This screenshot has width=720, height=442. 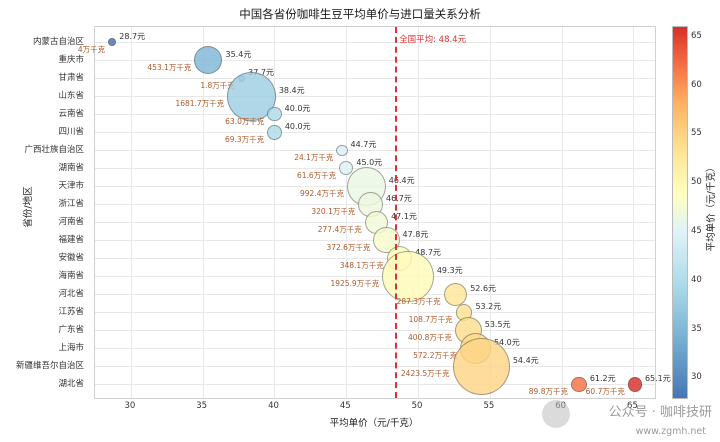 What do you see at coordinates (696, 231) in the screenshot?
I see `colorbar-tick-label: 45` at bounding box center [696, 231].